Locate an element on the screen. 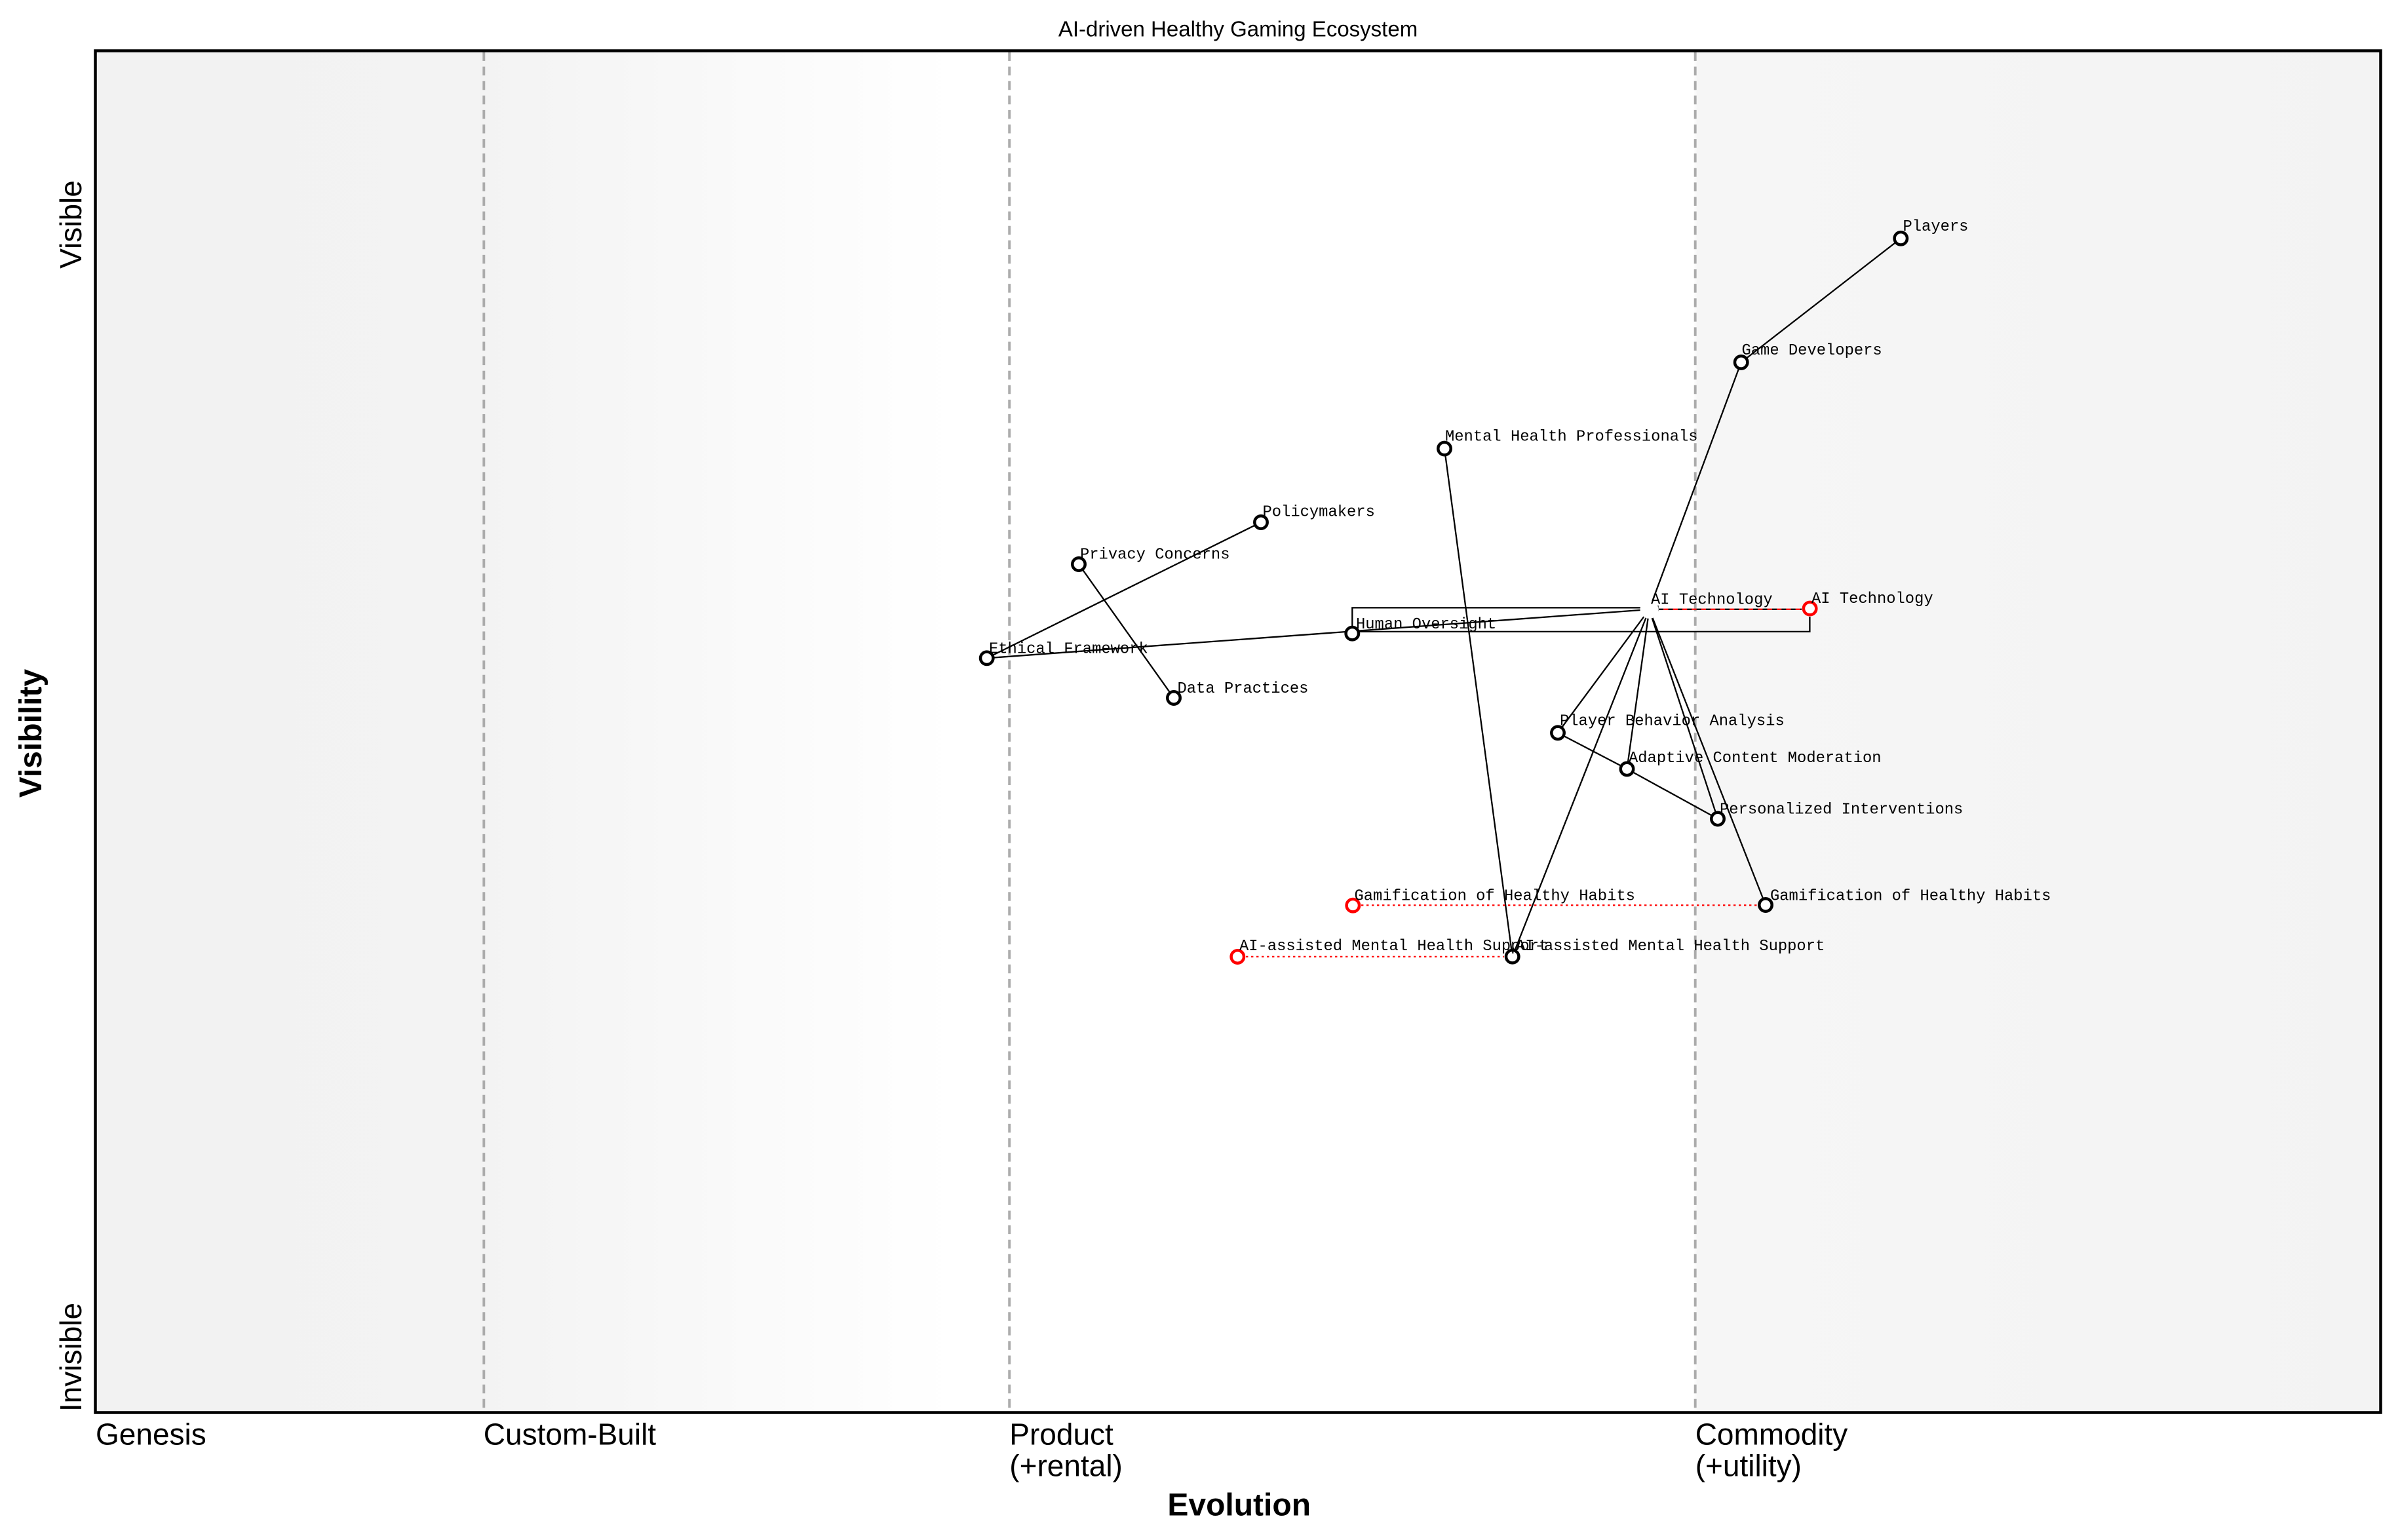 Image resolution: width=2400 pixels, height=1540 pixels. svg-text: Evolution is located at coordinates (1239, 1505).